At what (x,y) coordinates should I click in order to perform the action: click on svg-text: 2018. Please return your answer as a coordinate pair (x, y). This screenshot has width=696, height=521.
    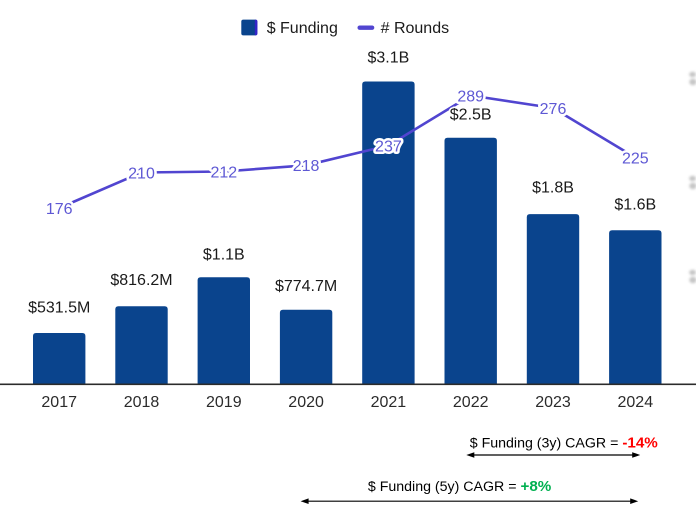
    Looking at the image, I should click on (142, 402).